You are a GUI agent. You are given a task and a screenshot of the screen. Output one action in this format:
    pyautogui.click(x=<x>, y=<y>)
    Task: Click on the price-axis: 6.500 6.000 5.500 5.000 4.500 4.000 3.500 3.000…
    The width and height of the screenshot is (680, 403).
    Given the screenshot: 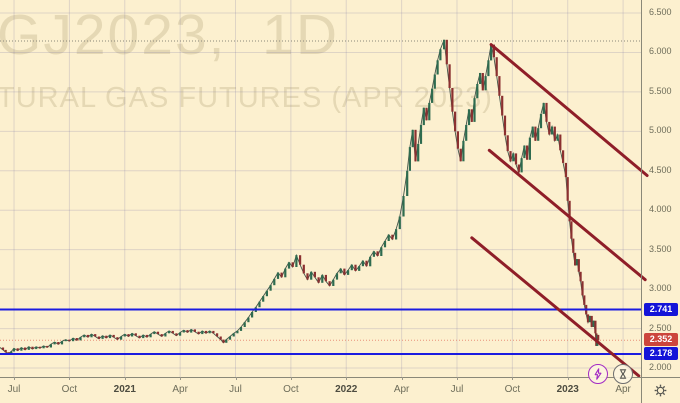 What is the action you would take?
    pyautogui.click(x=660, y=188)
    